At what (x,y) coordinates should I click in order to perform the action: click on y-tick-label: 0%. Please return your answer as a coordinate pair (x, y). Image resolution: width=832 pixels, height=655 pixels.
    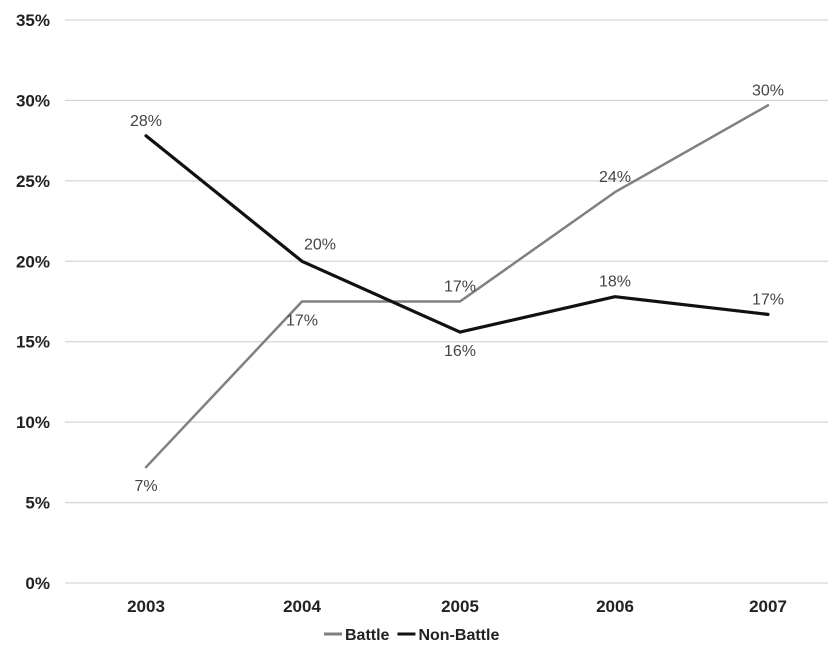
    Looking at the image, I should click on (37, 583).